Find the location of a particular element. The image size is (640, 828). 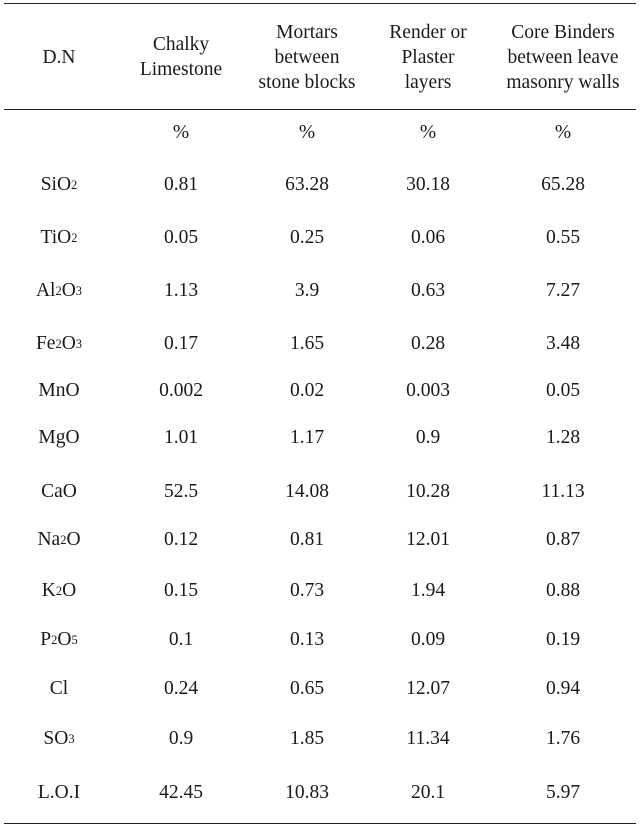

value-cell: 3.48 is located at coordinates (563, 343).